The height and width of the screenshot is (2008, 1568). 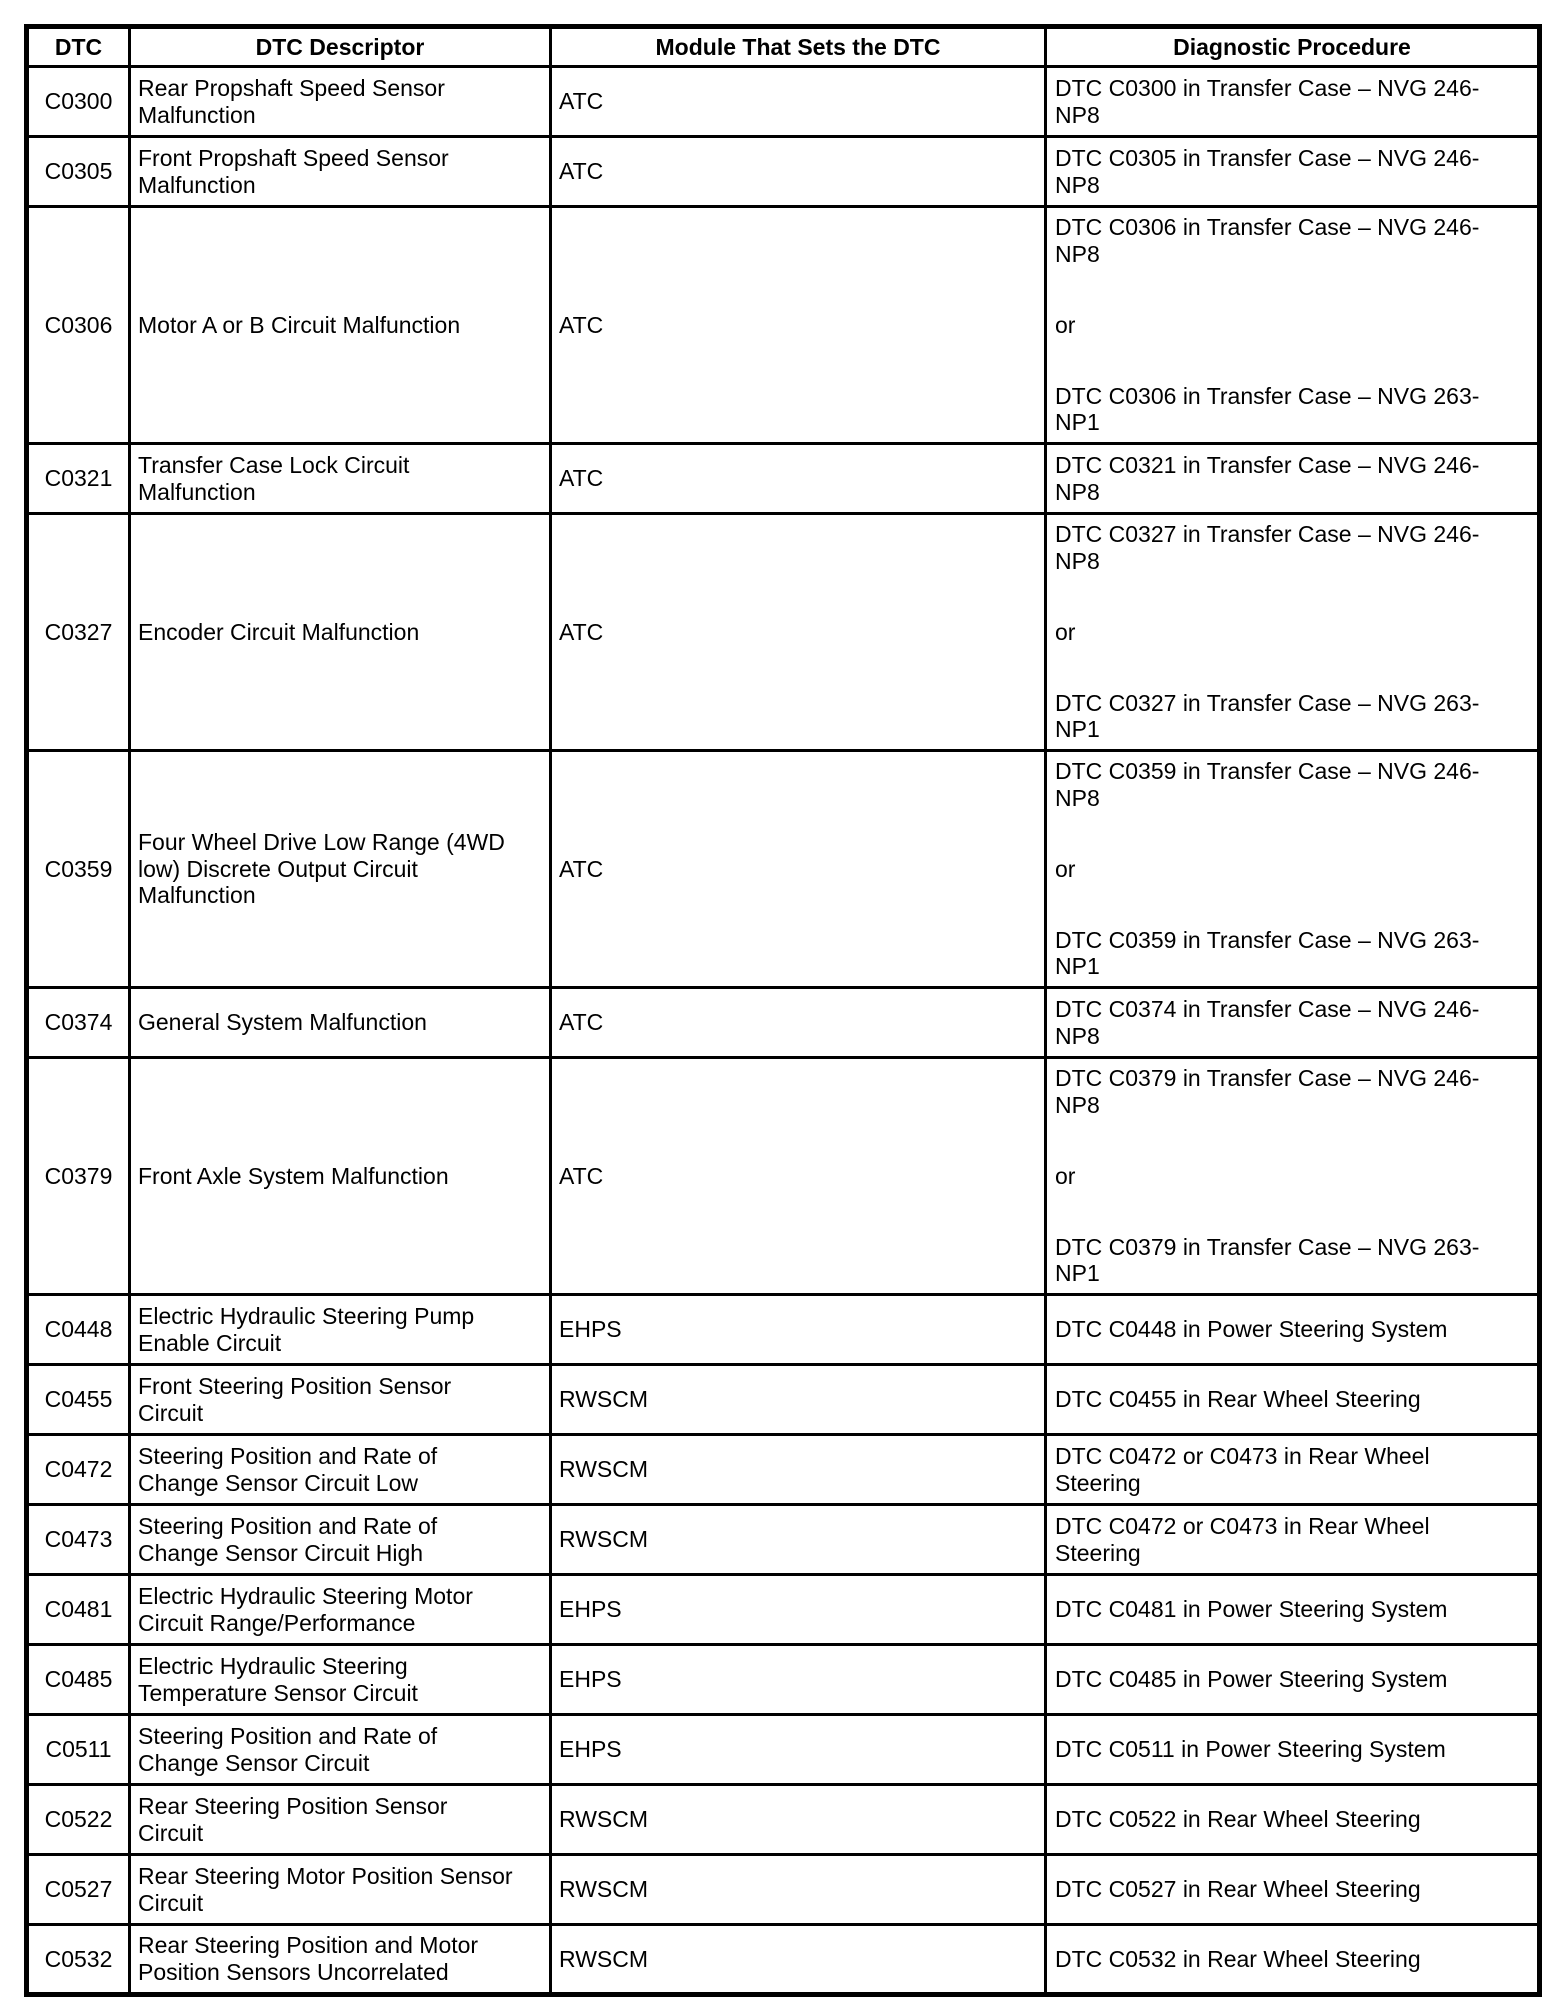 I want to click on diagnostic-procedure-cell: DTC C0522 in Rear Wheel Steering, so click(x=1292, y=1819).